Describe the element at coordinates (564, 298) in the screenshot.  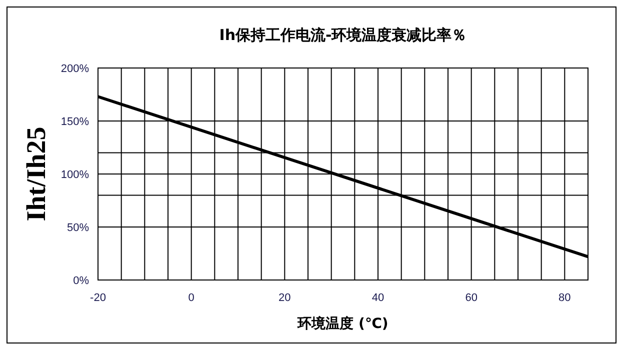
I see `x-tick-label: 80` at that location.